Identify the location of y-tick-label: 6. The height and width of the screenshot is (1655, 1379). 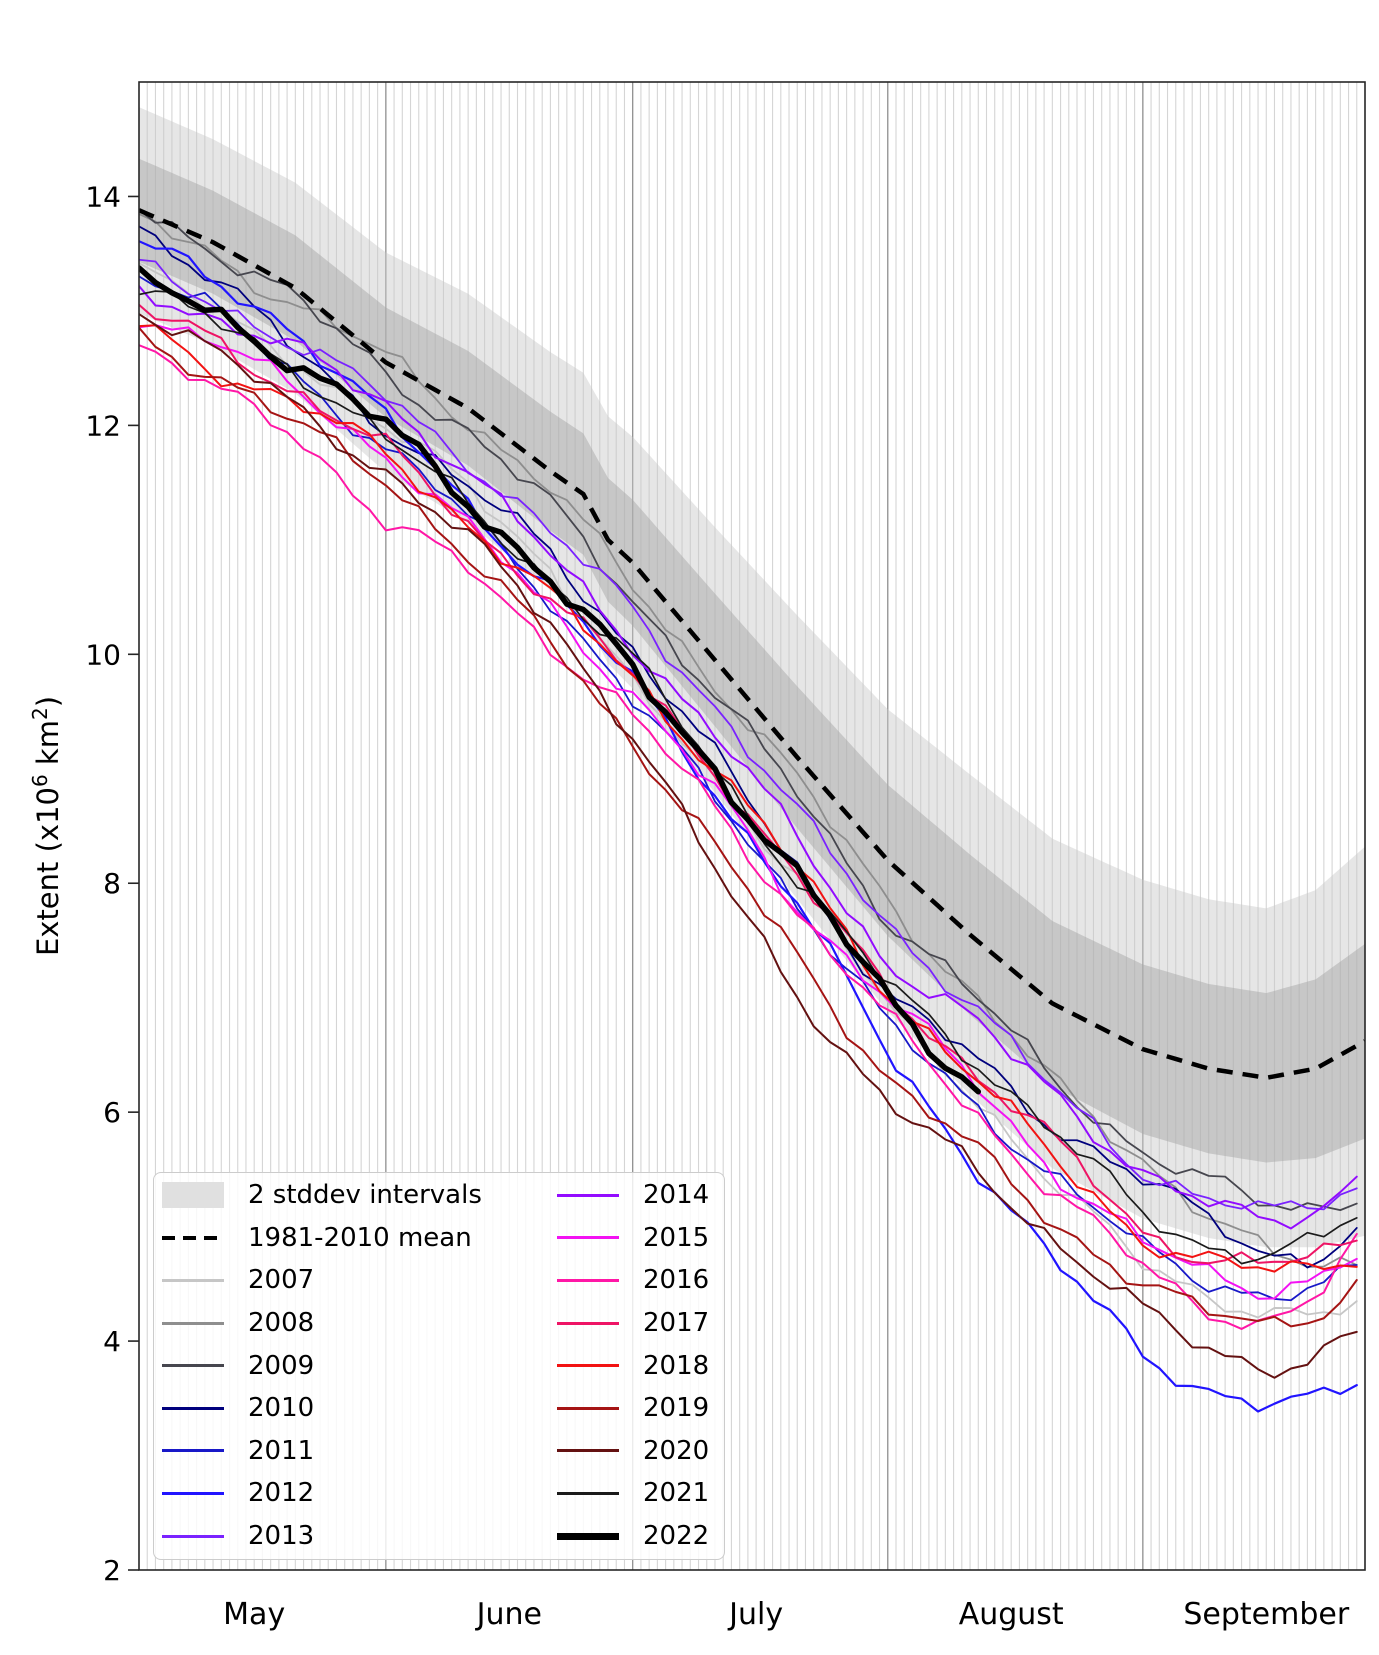
(112, 1112).